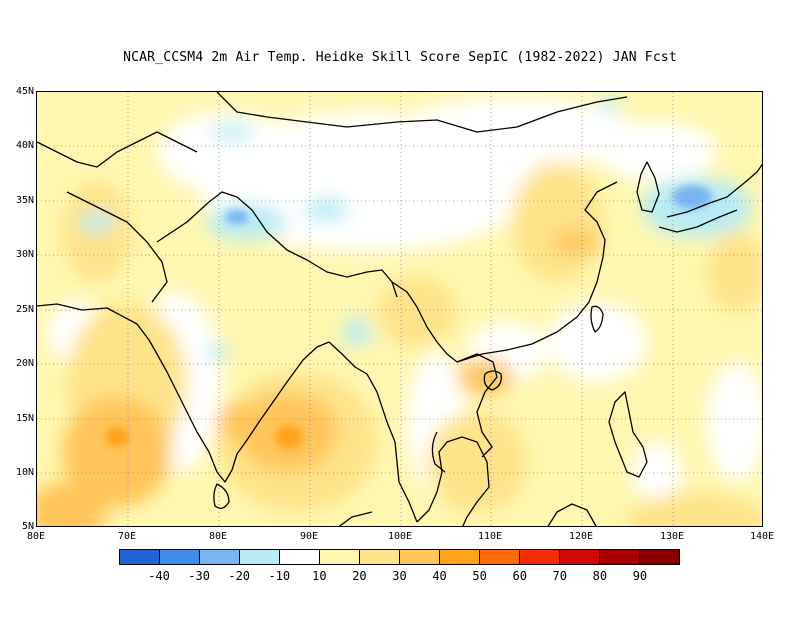  Describe the element at coordinates (559, 576) in the screenshot. I see `colorbar-label: 70` at that location.